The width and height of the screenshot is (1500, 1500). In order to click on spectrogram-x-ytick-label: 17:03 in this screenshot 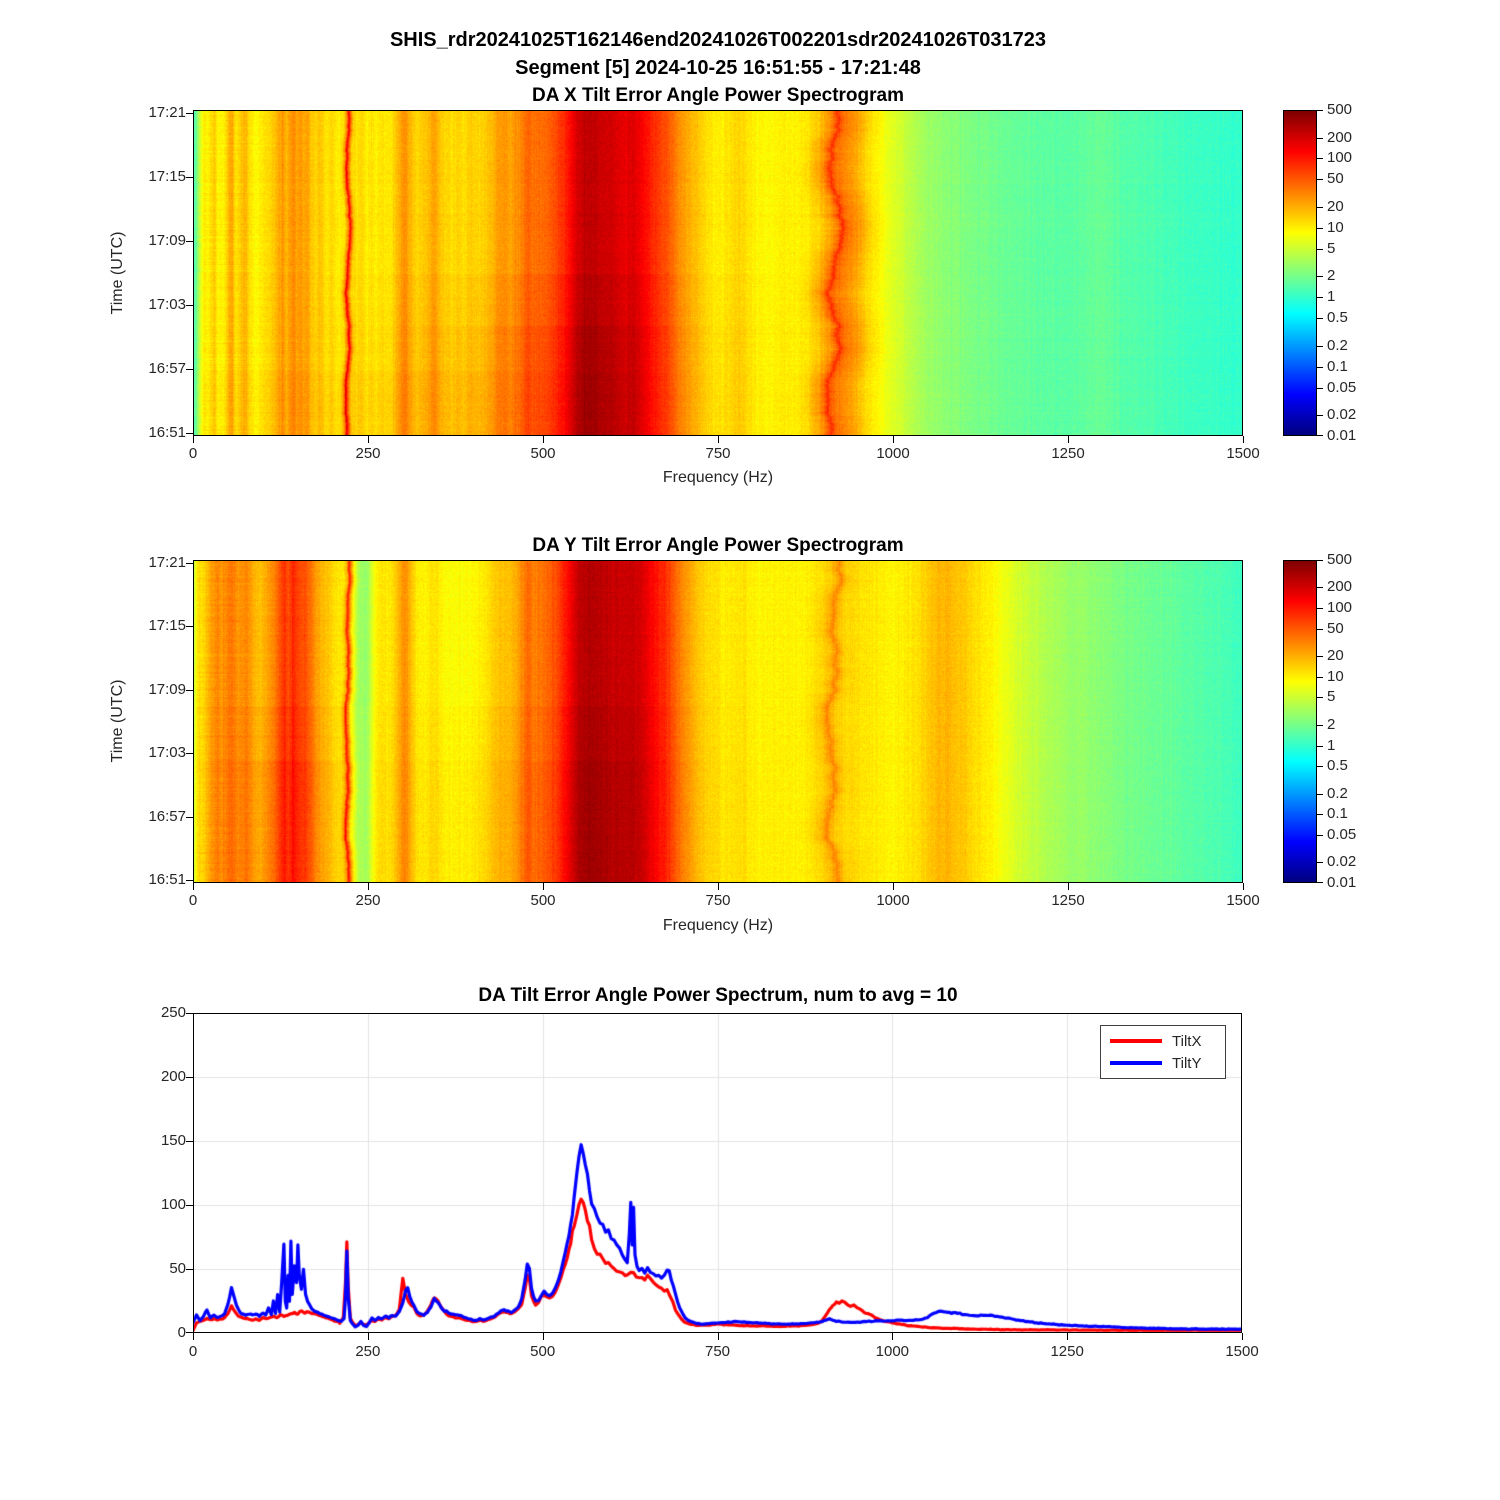, I will do `click(167, 304)`.